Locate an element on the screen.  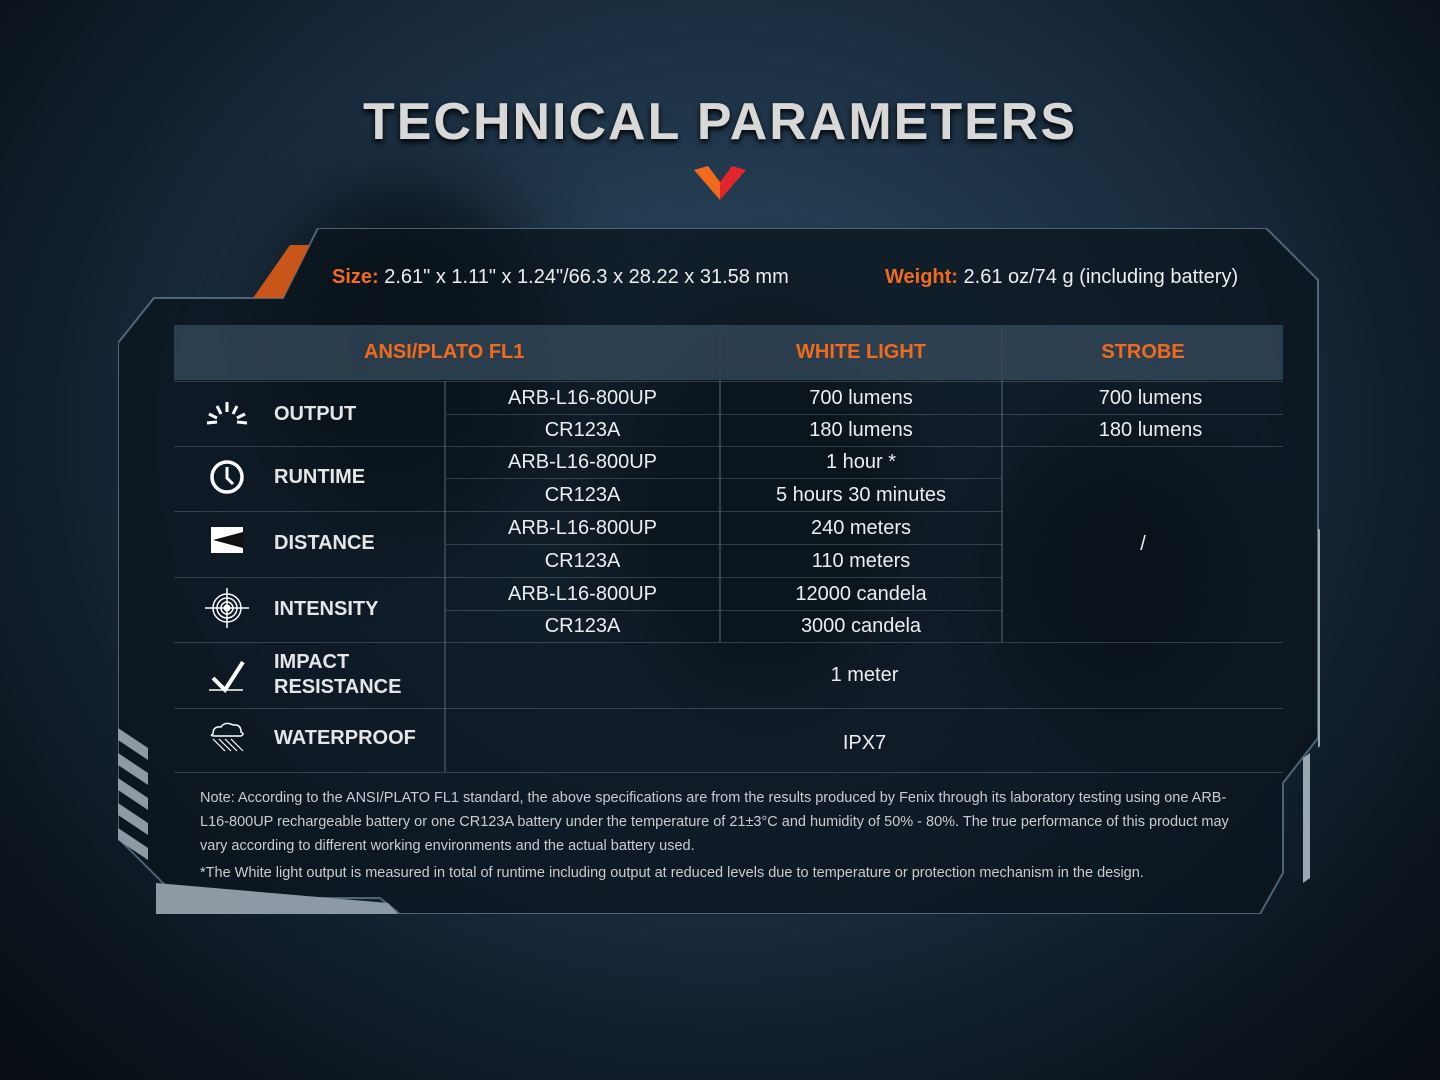
row-label-waterproof: WATERPROOF is located at coordinates (345, 738).